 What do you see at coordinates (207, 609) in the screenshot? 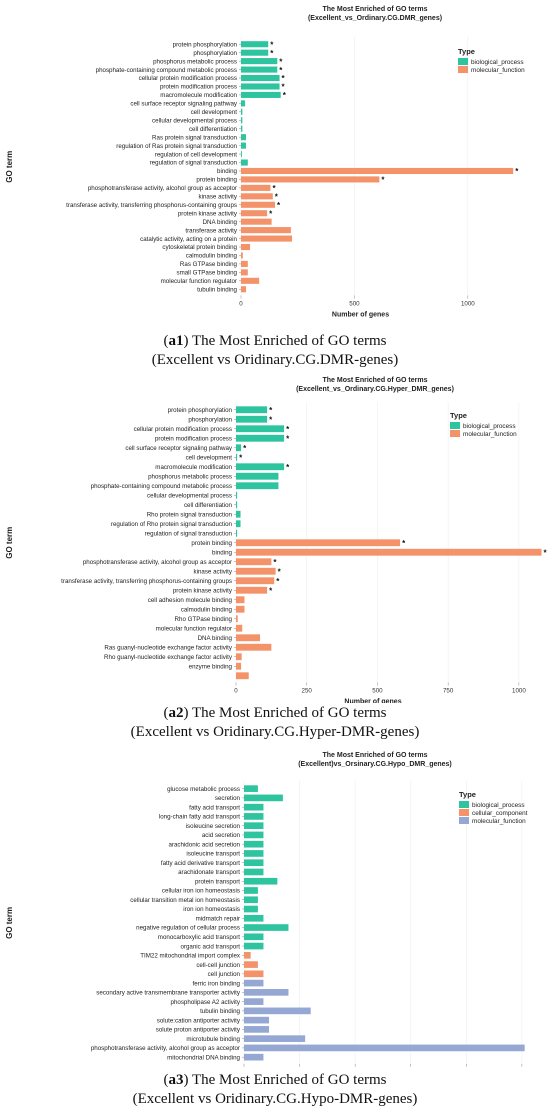
I see `category-label: calmodulin binding` at bounding box center [207, 609].